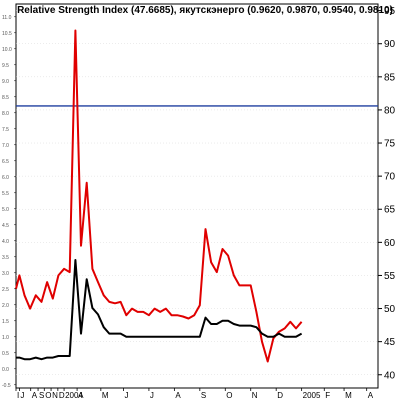 The image size is (420, 400). I want to click on right-tick-label: 70, so click(390, 177).